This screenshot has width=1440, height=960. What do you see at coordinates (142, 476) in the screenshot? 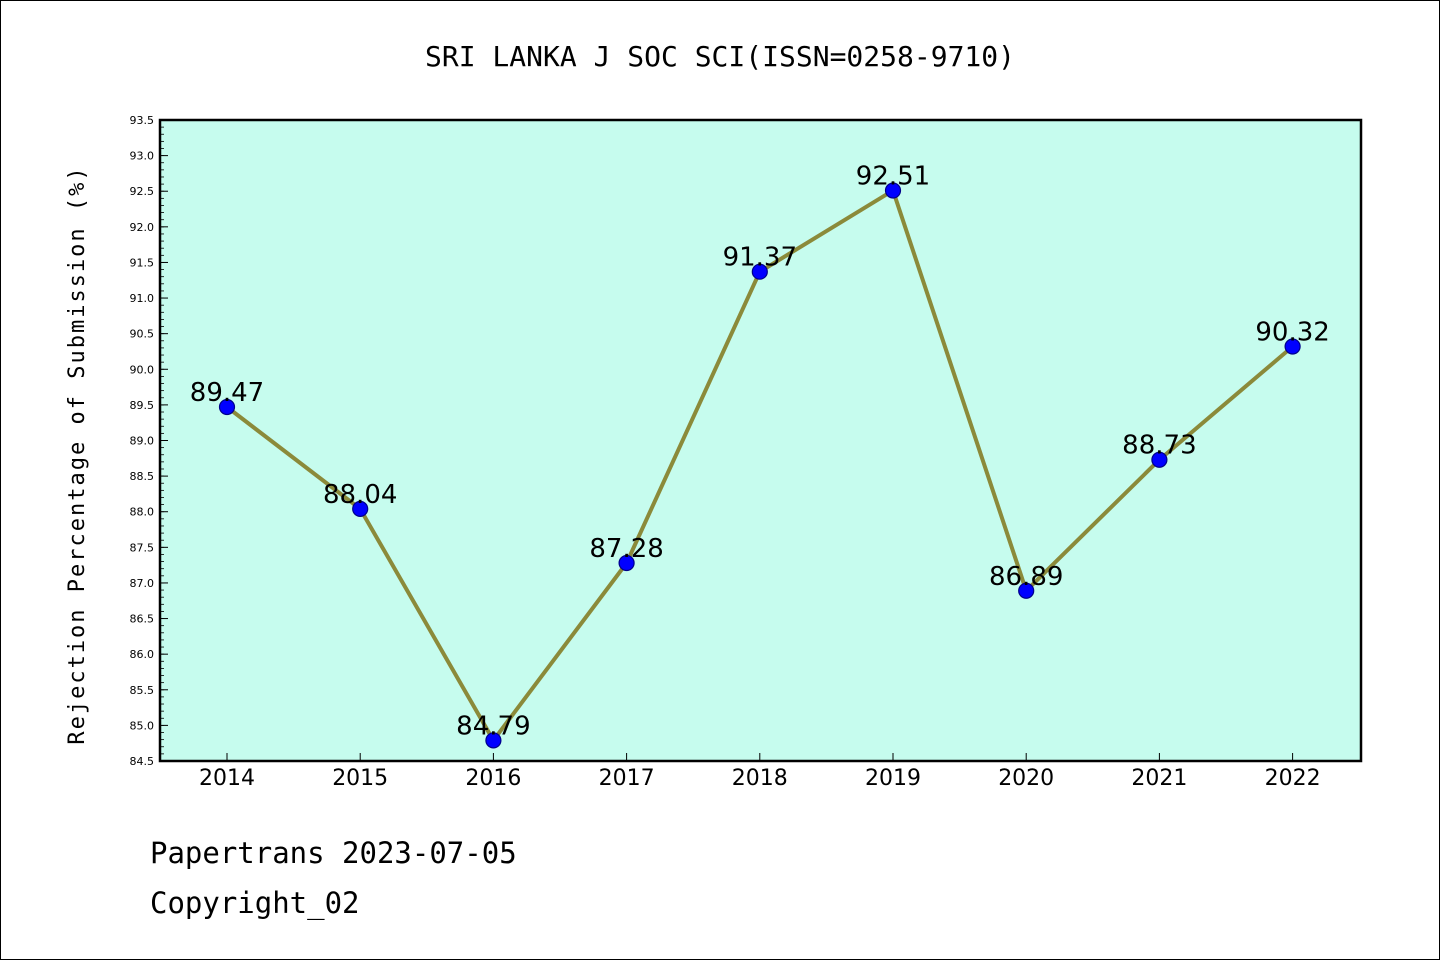
I see `y-tick-label: 88.5` at bounding box center [142, 476].